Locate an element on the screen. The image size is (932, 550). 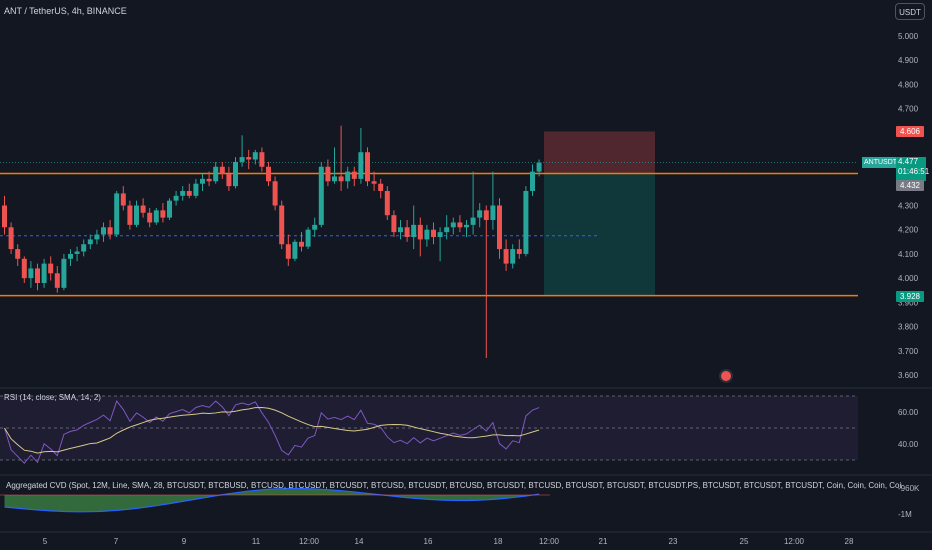
price-tick-label: 4.800 is located at coordinates (908, 84).